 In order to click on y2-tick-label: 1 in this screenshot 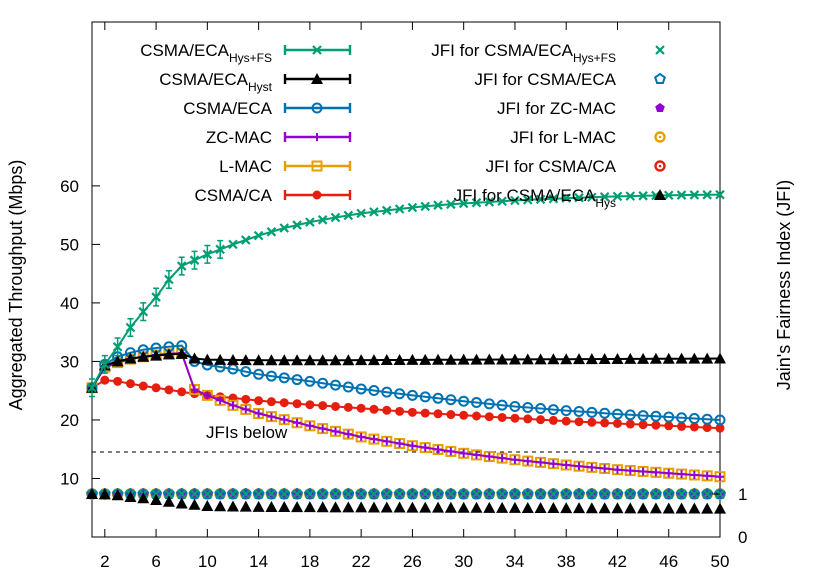, I will do `click(742, 494)`.